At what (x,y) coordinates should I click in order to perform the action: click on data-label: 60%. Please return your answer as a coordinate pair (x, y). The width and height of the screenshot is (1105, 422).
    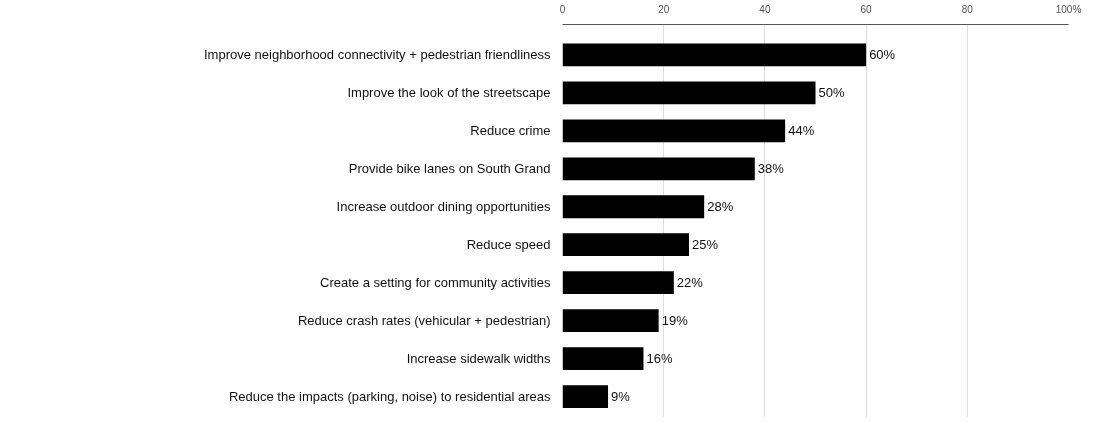
    Looking at the image, I should click on (882, 55).